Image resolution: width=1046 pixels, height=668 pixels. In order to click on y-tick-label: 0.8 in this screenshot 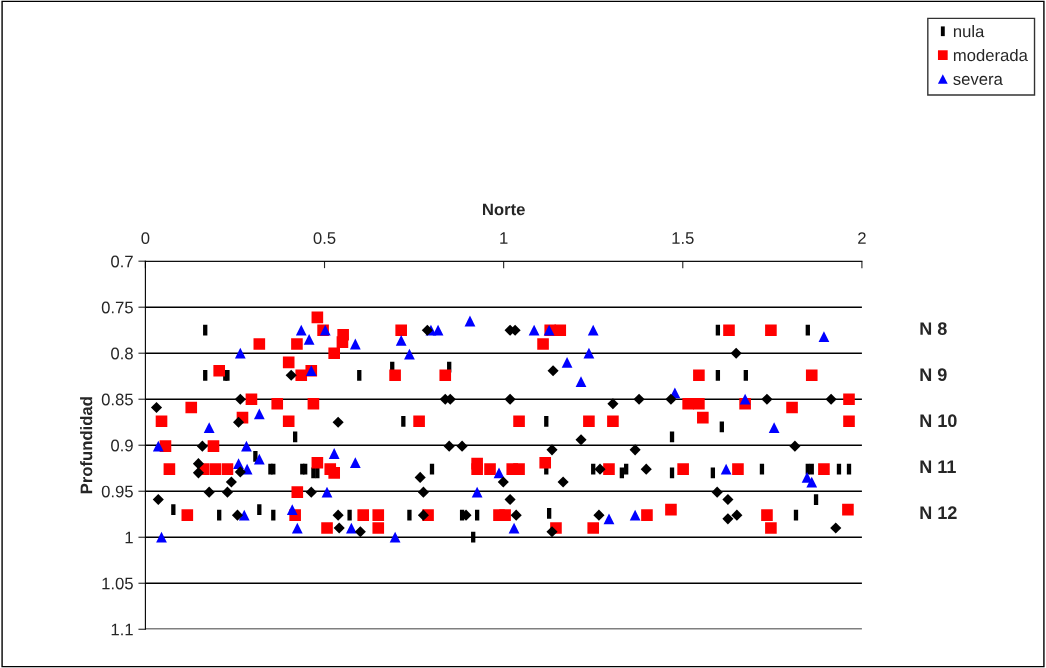, I will do `click(122, 353)`.